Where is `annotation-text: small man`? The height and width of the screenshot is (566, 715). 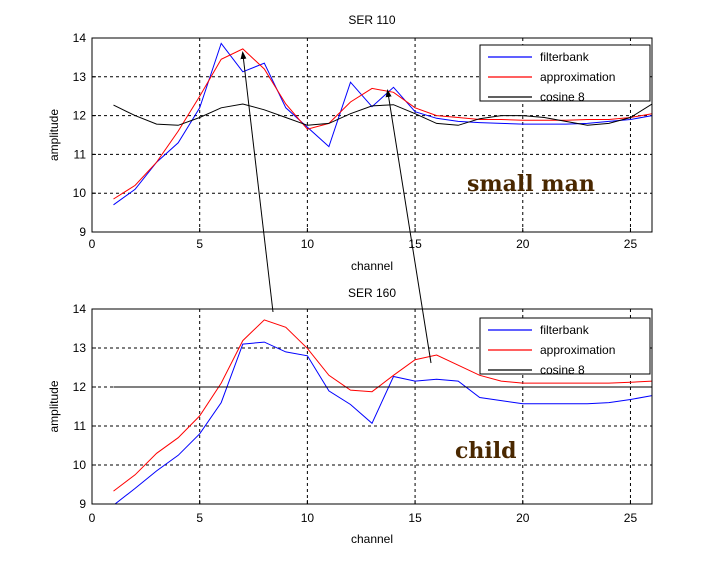 annotation-text: small man is located at coordinates (531, 184).